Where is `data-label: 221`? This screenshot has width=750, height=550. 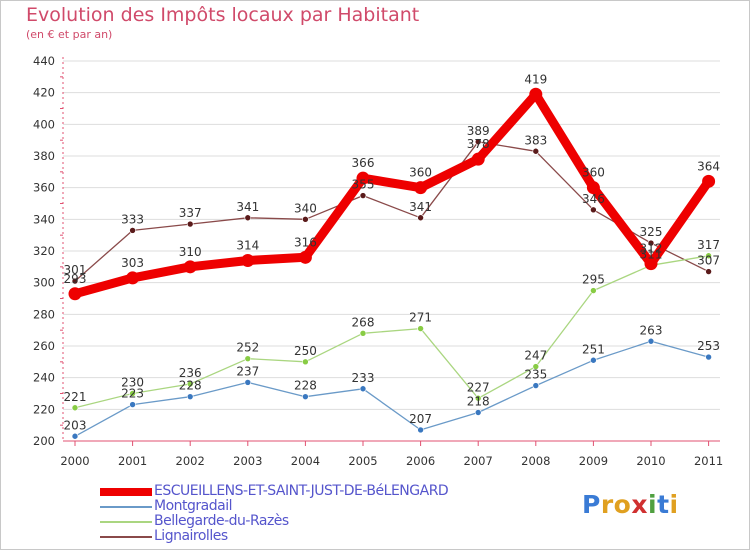 data-label: 221 is located at coordinates (75, 397).